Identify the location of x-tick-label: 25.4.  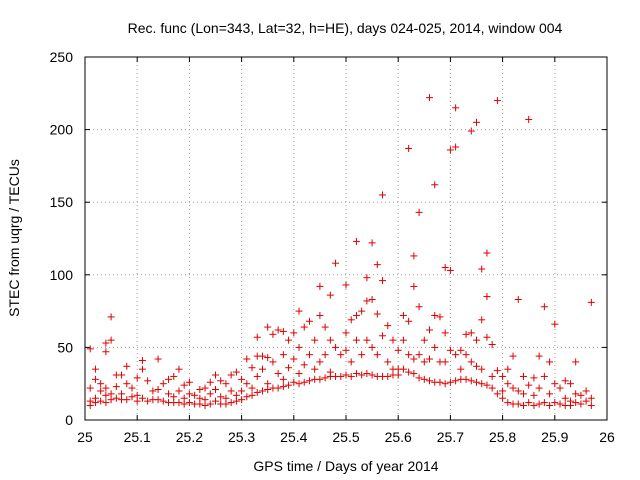
(293, 437).